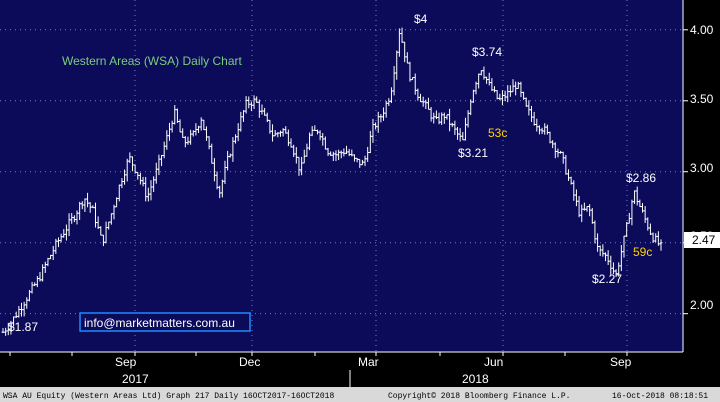 The image size is (720, 402). Describe the element at coordinates (135, 379) in the screenshot. I see `x-year-label: 2017` at that location.